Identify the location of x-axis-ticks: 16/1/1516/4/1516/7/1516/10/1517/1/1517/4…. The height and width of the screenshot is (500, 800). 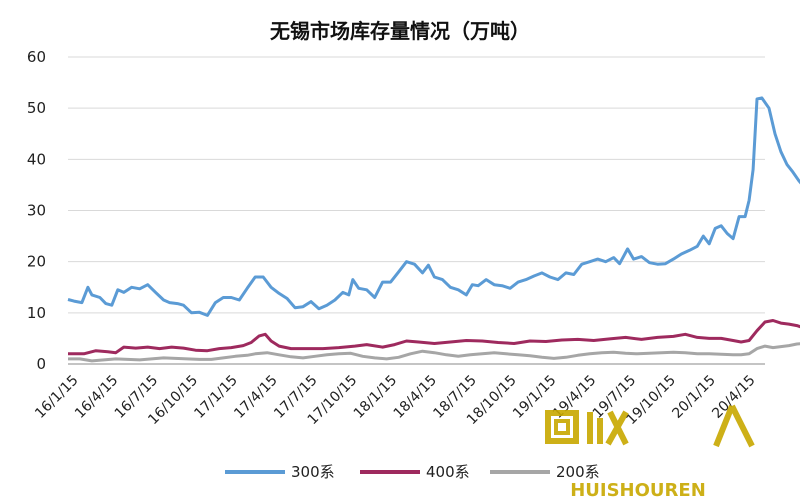
(395, 400).